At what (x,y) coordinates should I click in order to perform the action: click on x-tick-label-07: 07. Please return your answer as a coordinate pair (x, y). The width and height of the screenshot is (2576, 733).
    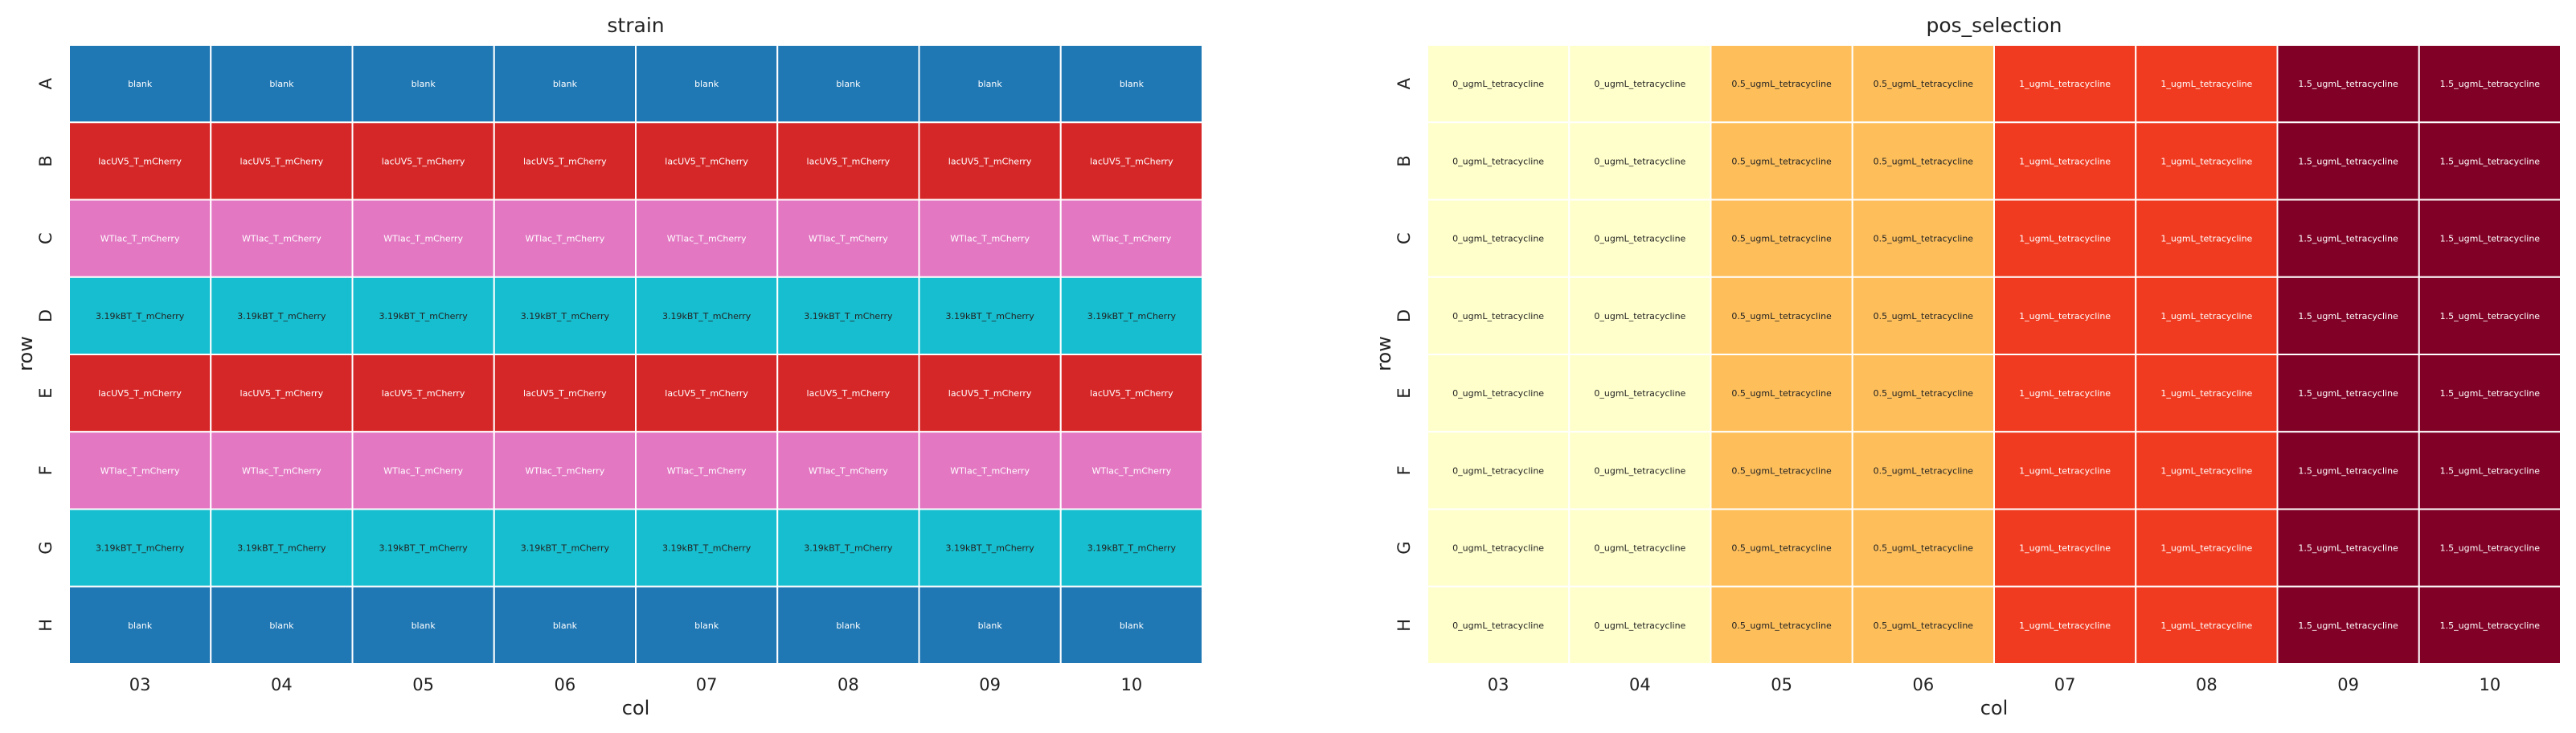
    Looking at the image, I should click on (707, 684).